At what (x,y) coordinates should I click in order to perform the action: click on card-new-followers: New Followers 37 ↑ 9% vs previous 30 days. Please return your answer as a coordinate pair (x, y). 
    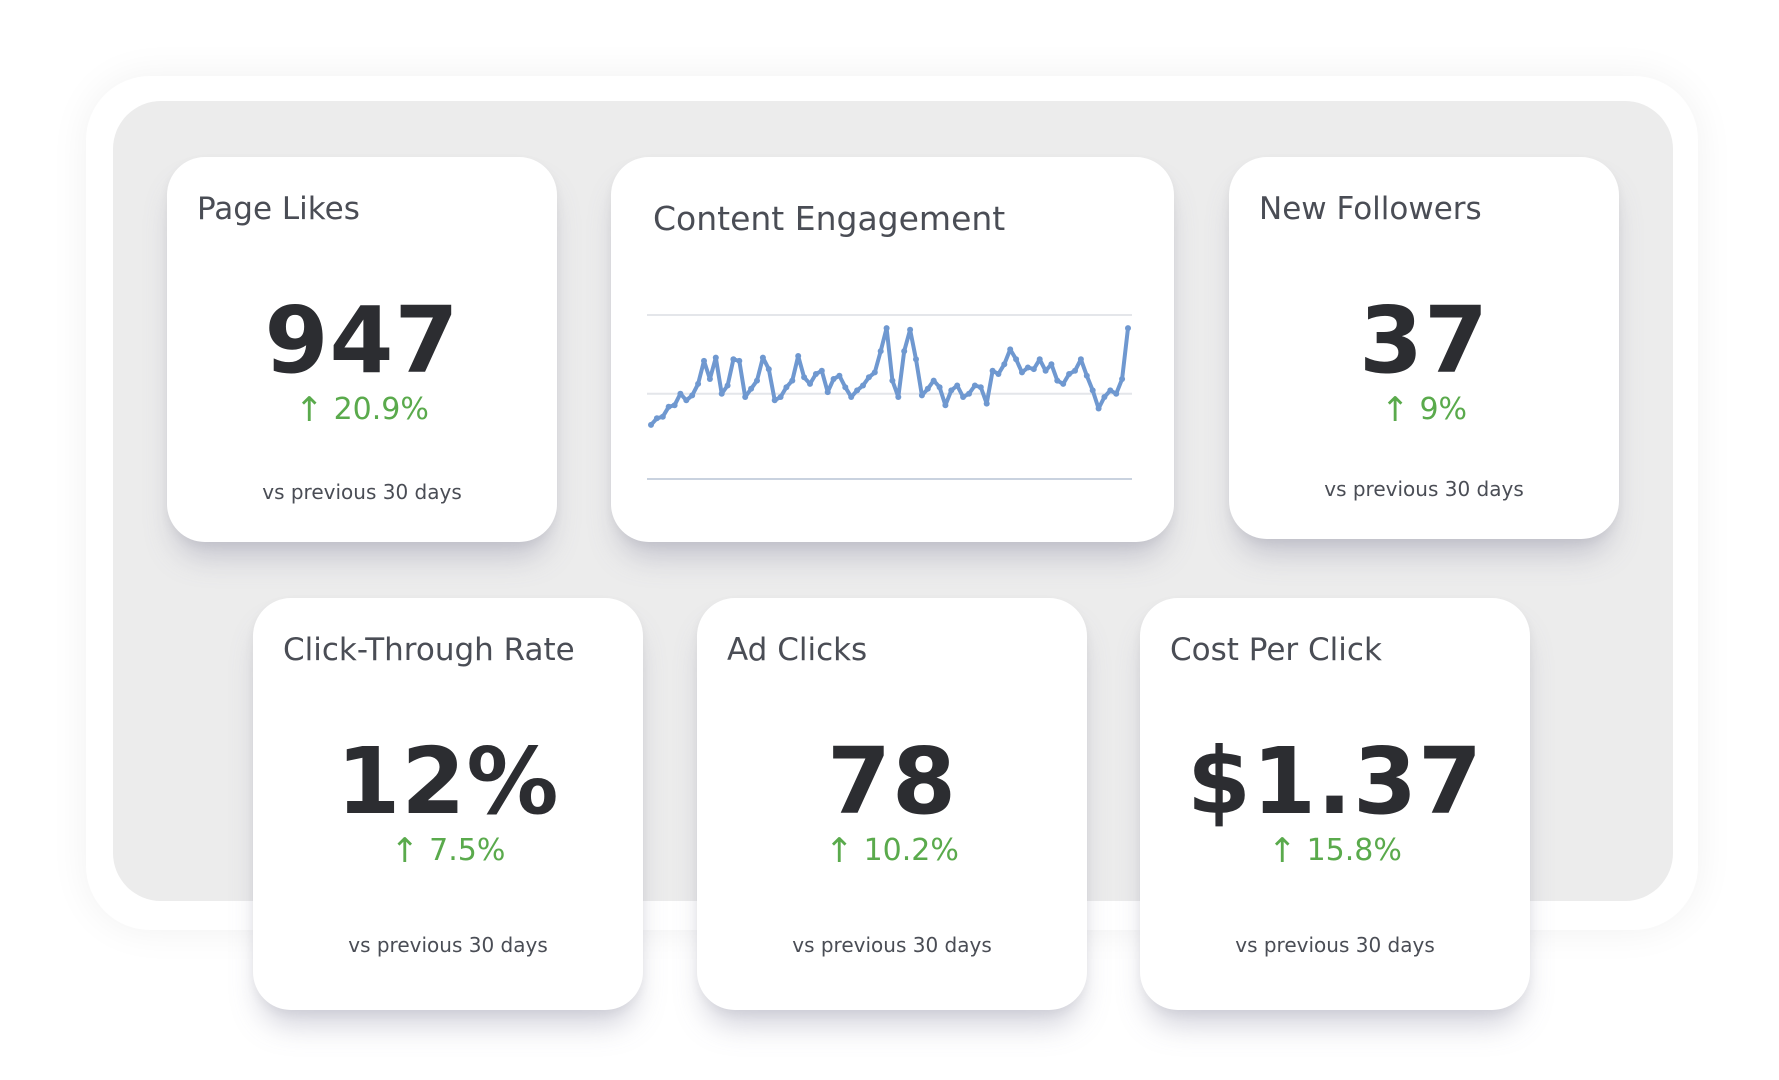
    Looking at the image, I should click on (1424, 348).